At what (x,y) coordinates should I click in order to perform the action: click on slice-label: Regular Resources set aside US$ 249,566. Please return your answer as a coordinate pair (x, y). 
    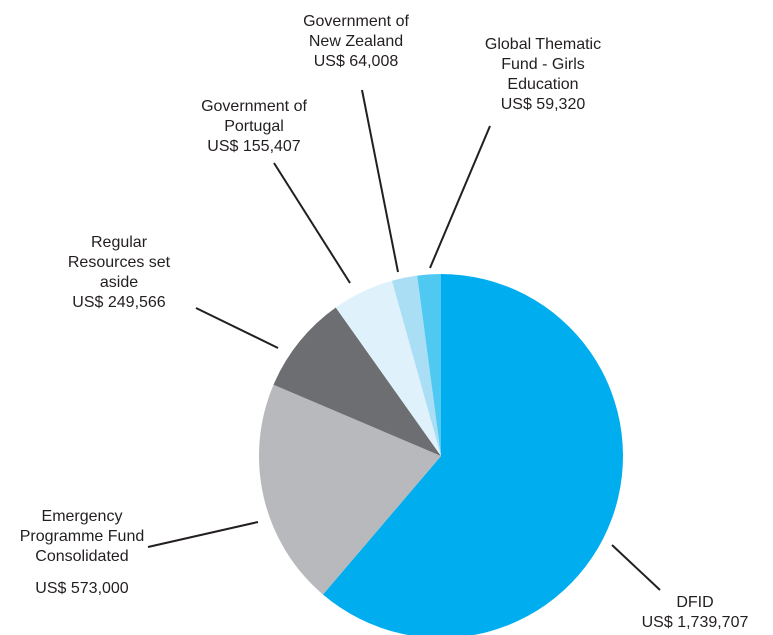
    Looking at the image, I should click on (119, 273).